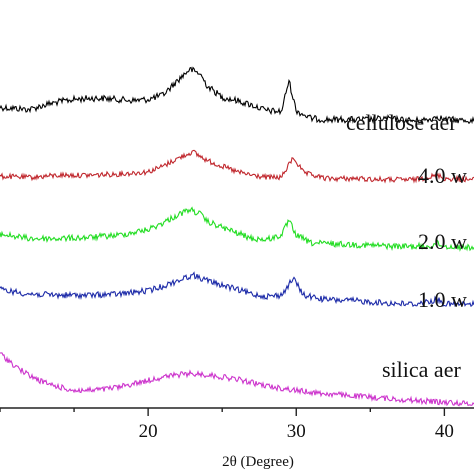  Describe the element at coordinates (421, 369) in the screenshot. I see `series-label-5: silica aer` at that location.